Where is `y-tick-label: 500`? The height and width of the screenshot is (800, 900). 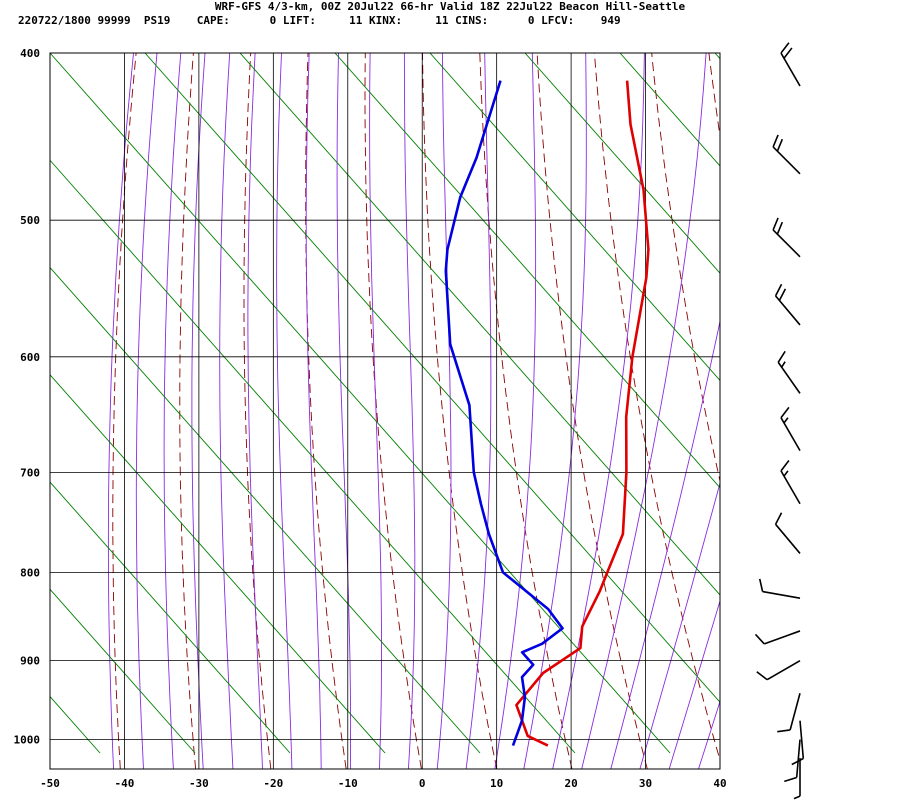
y-tick-label: 500 is located at coordinates (30, 220).